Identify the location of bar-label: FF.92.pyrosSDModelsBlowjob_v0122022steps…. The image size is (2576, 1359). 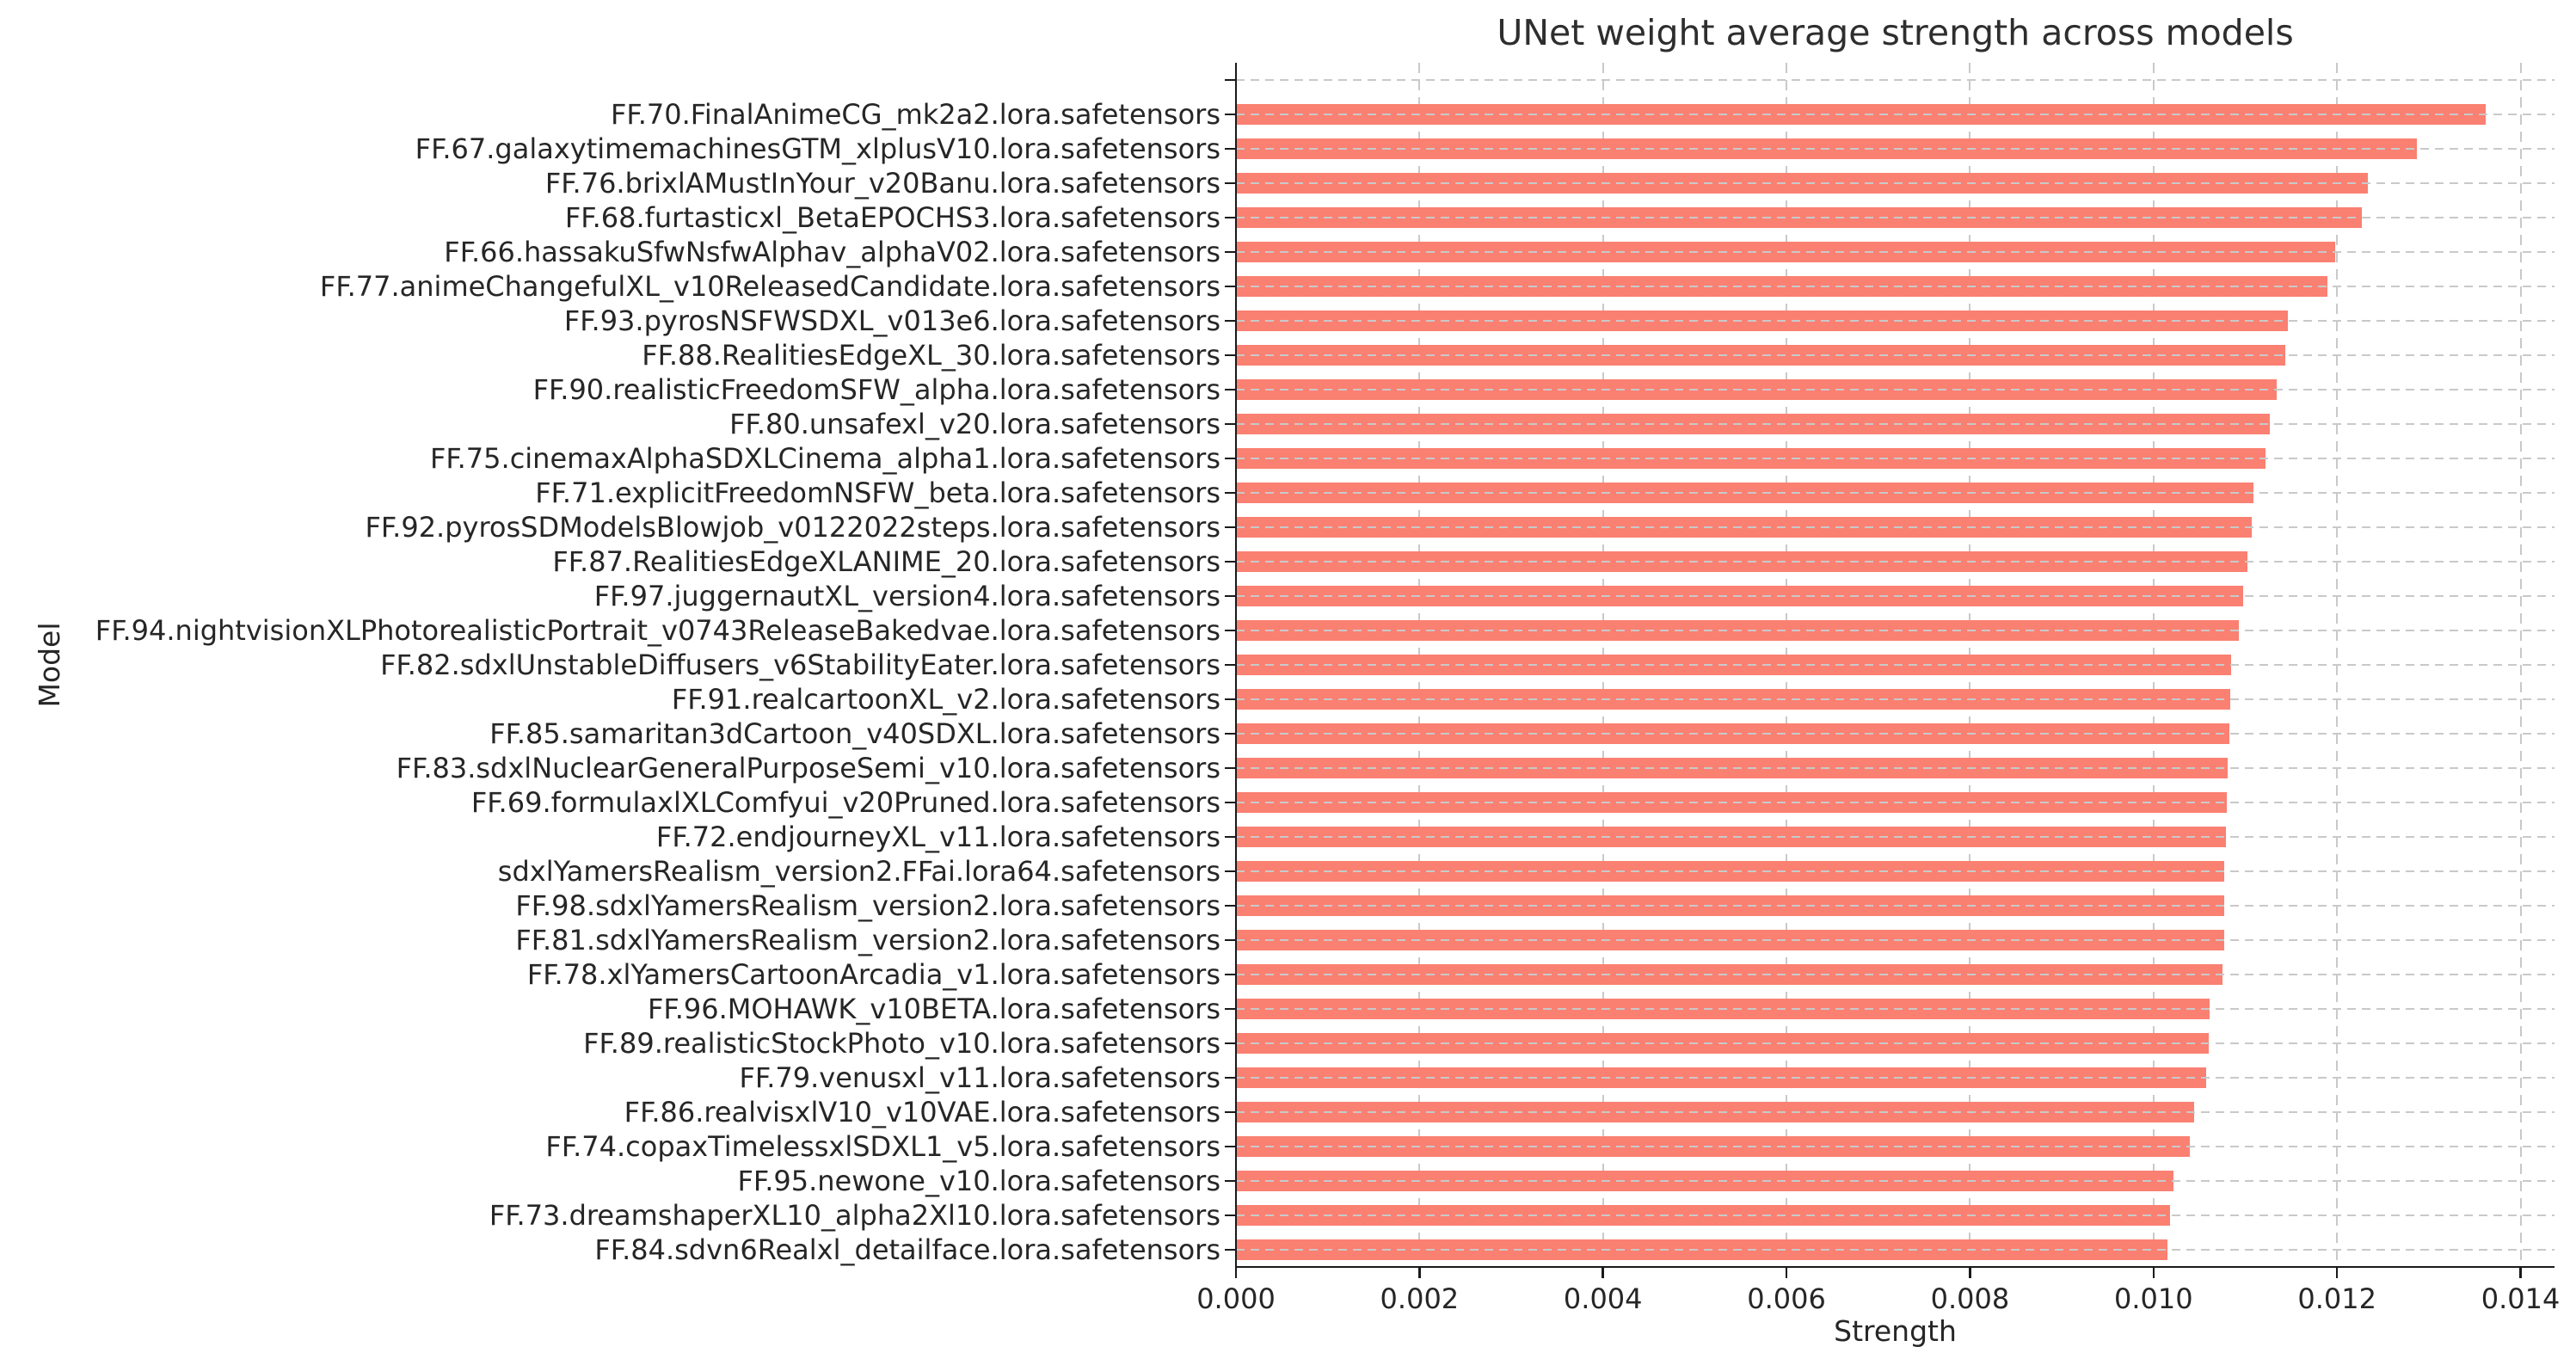
(792, 527).